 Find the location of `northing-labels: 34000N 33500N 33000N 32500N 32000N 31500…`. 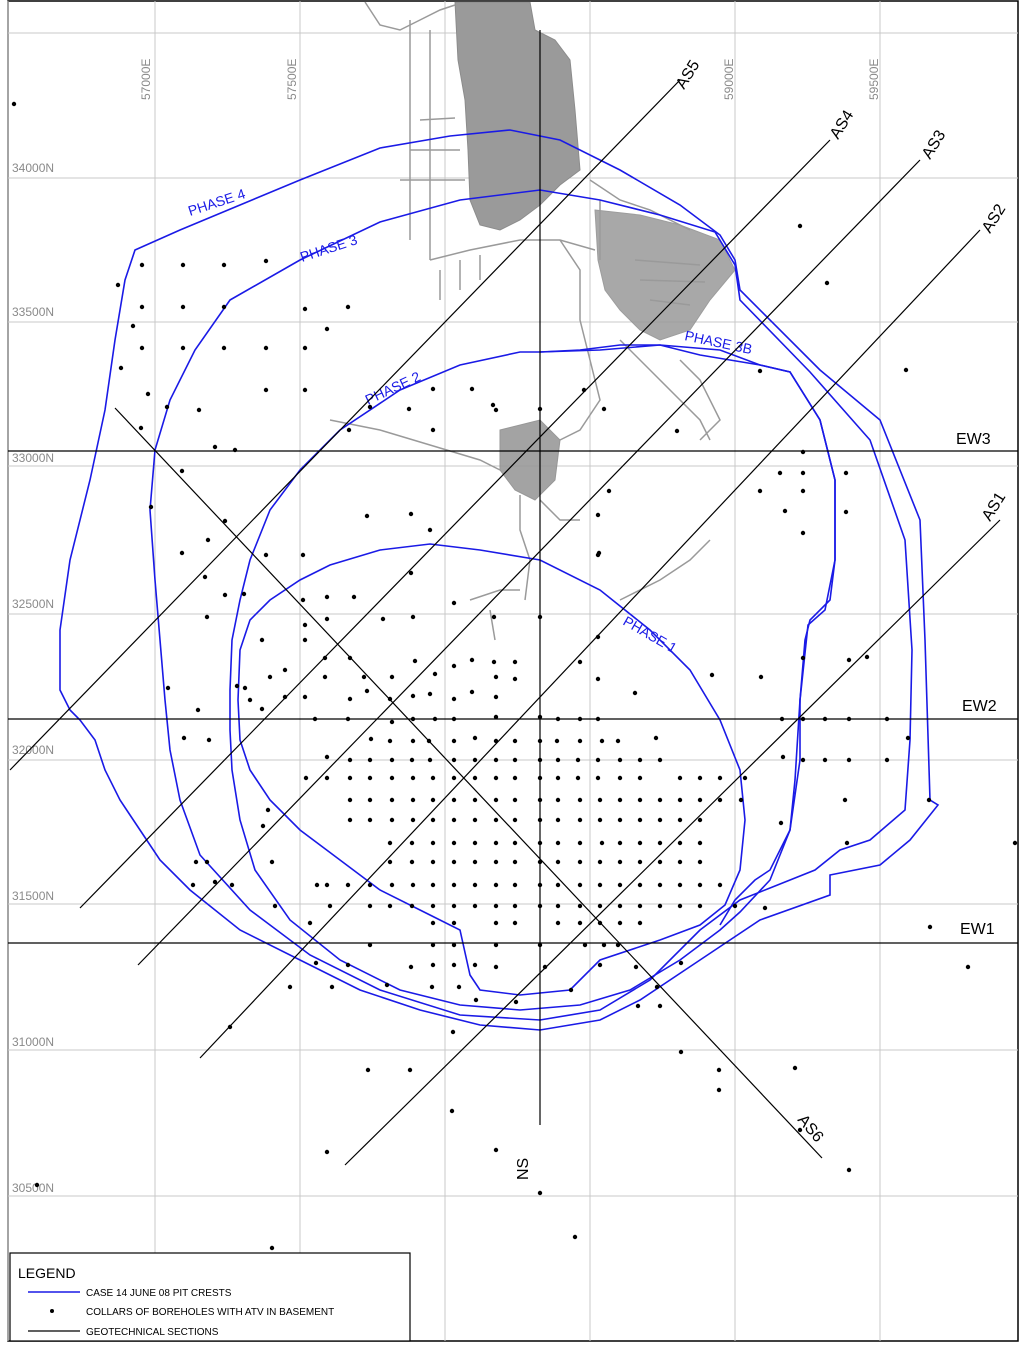

northing-labels: 34000N 33500N 33000N 32500N 32000N 31500… is located at coordinates (33, 678).